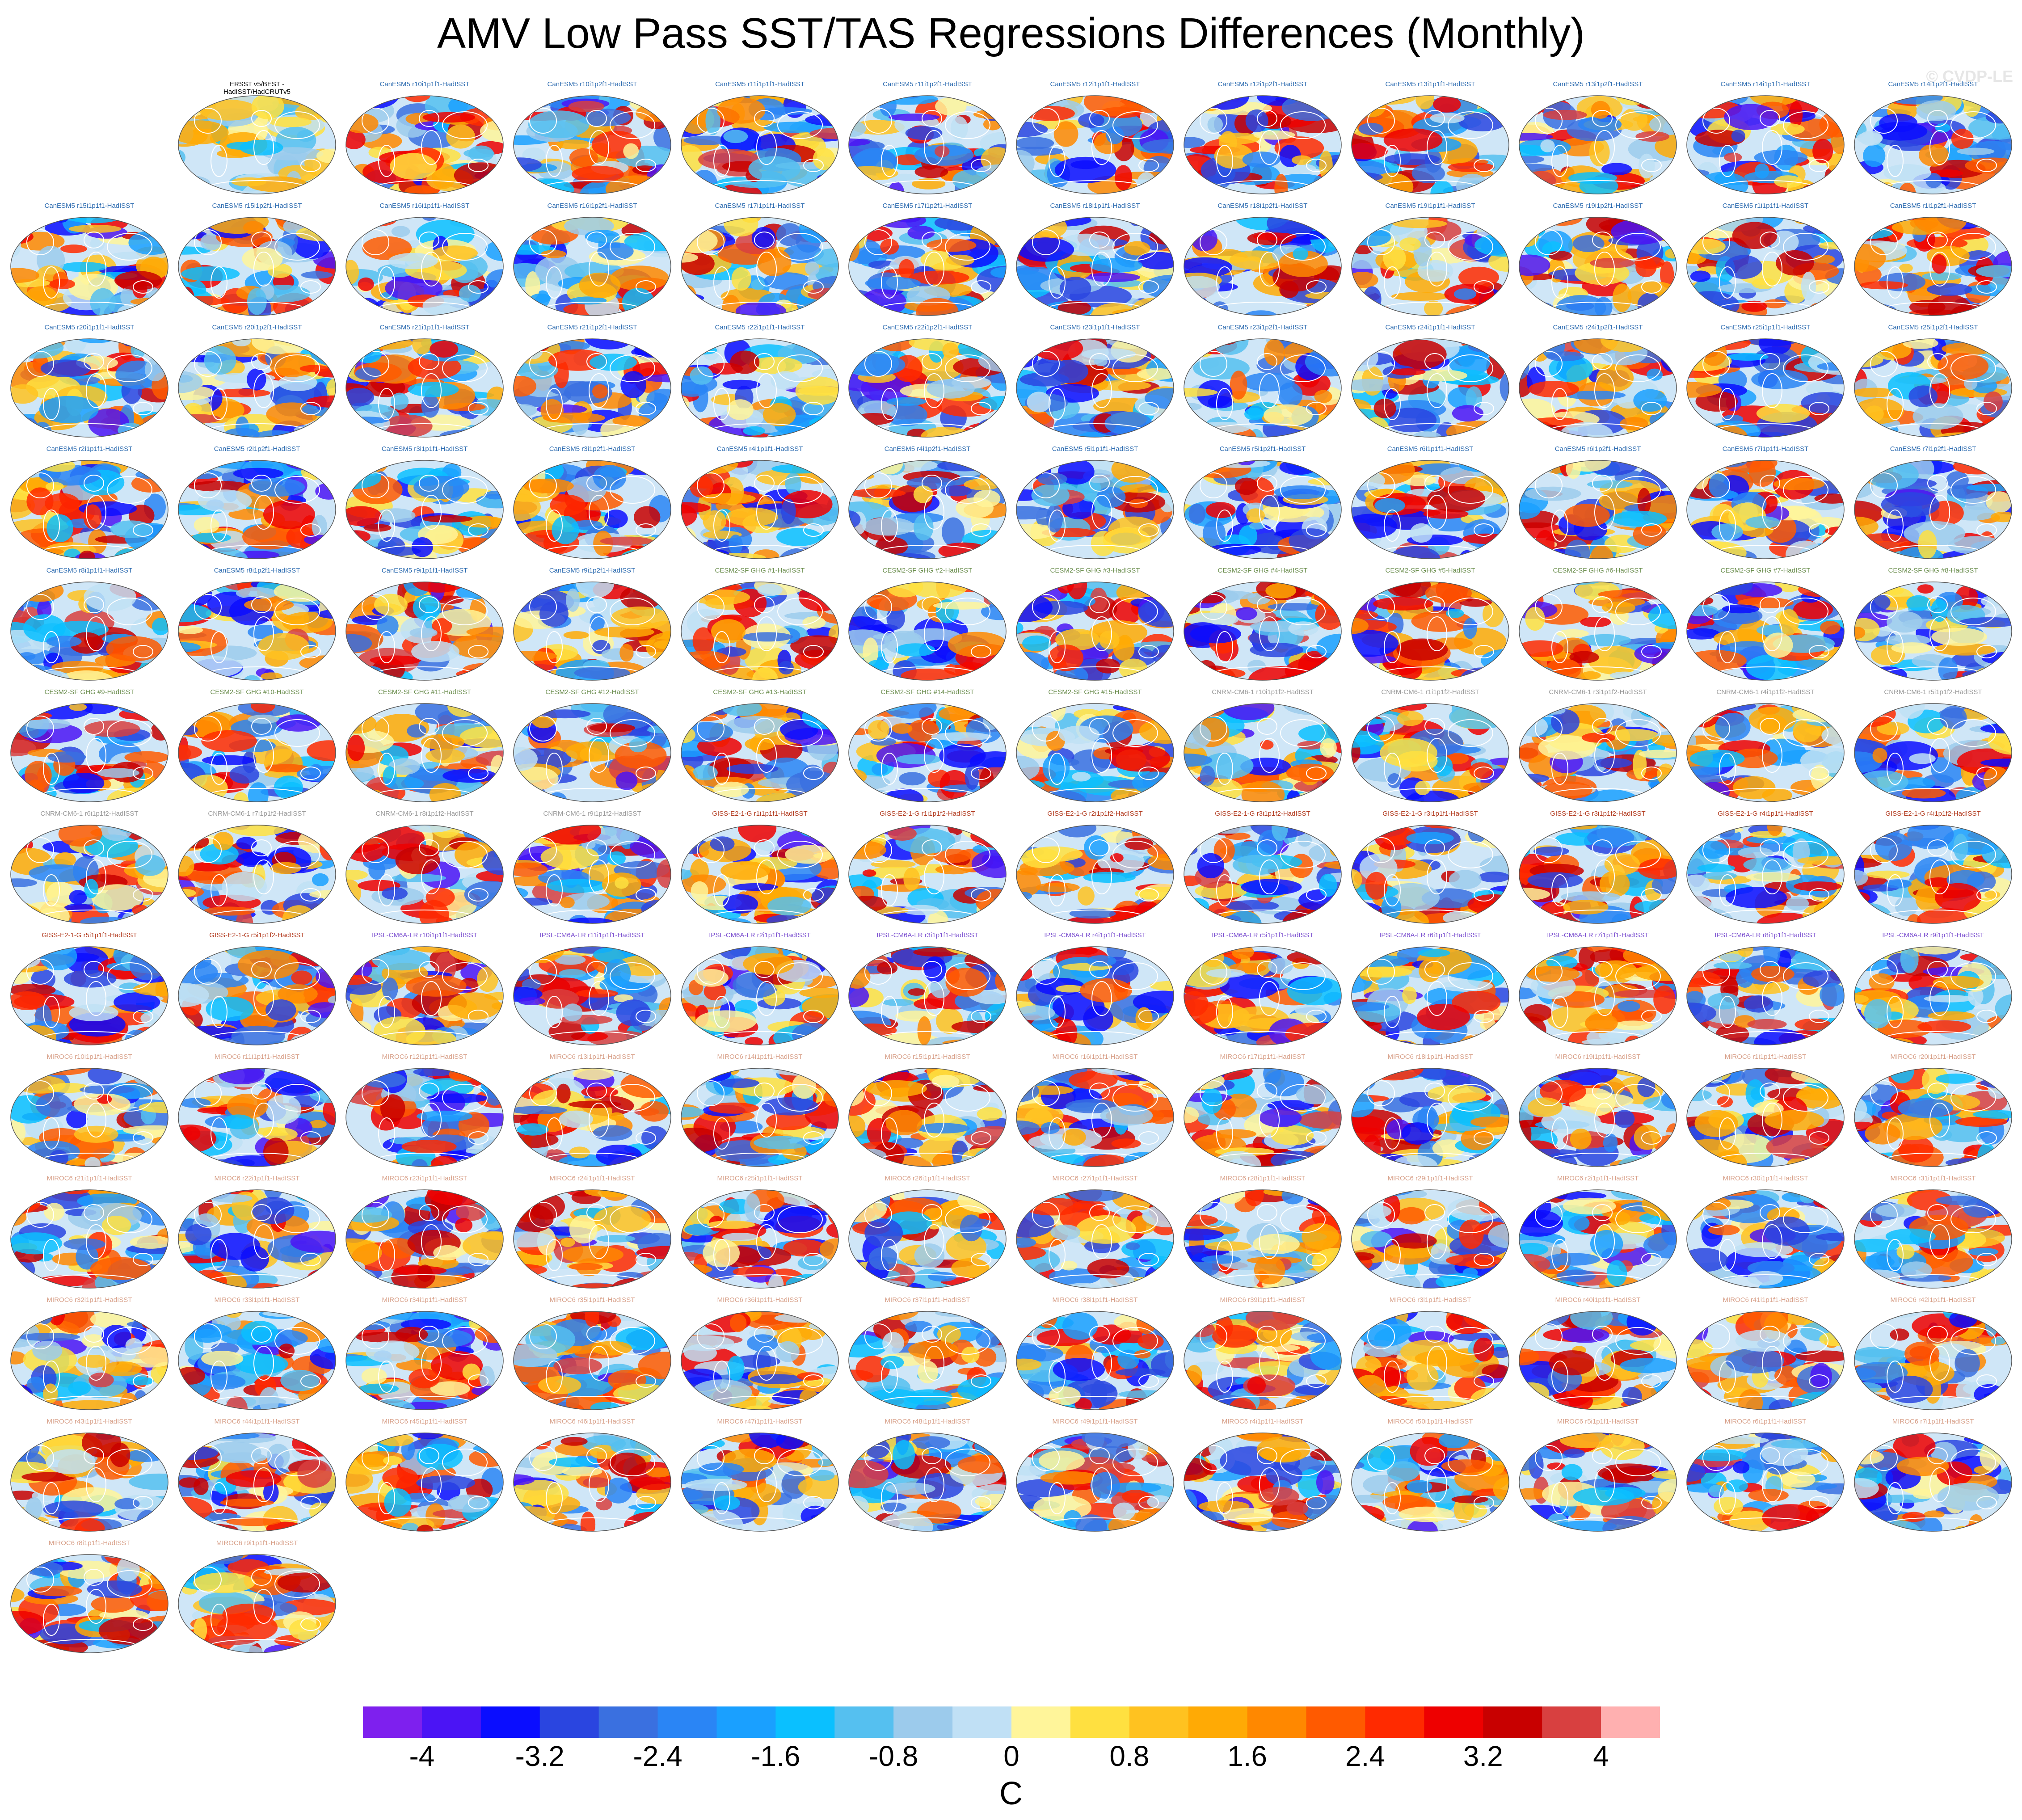 Image resolution: width=2022 pixels, height=1820 pixels. What do you see at coordinates (1262, 139) in the screenshot?
I see `map-panel: CanESM5 r12i1p2f1-HadISST` at bounding box center [1262, 139].